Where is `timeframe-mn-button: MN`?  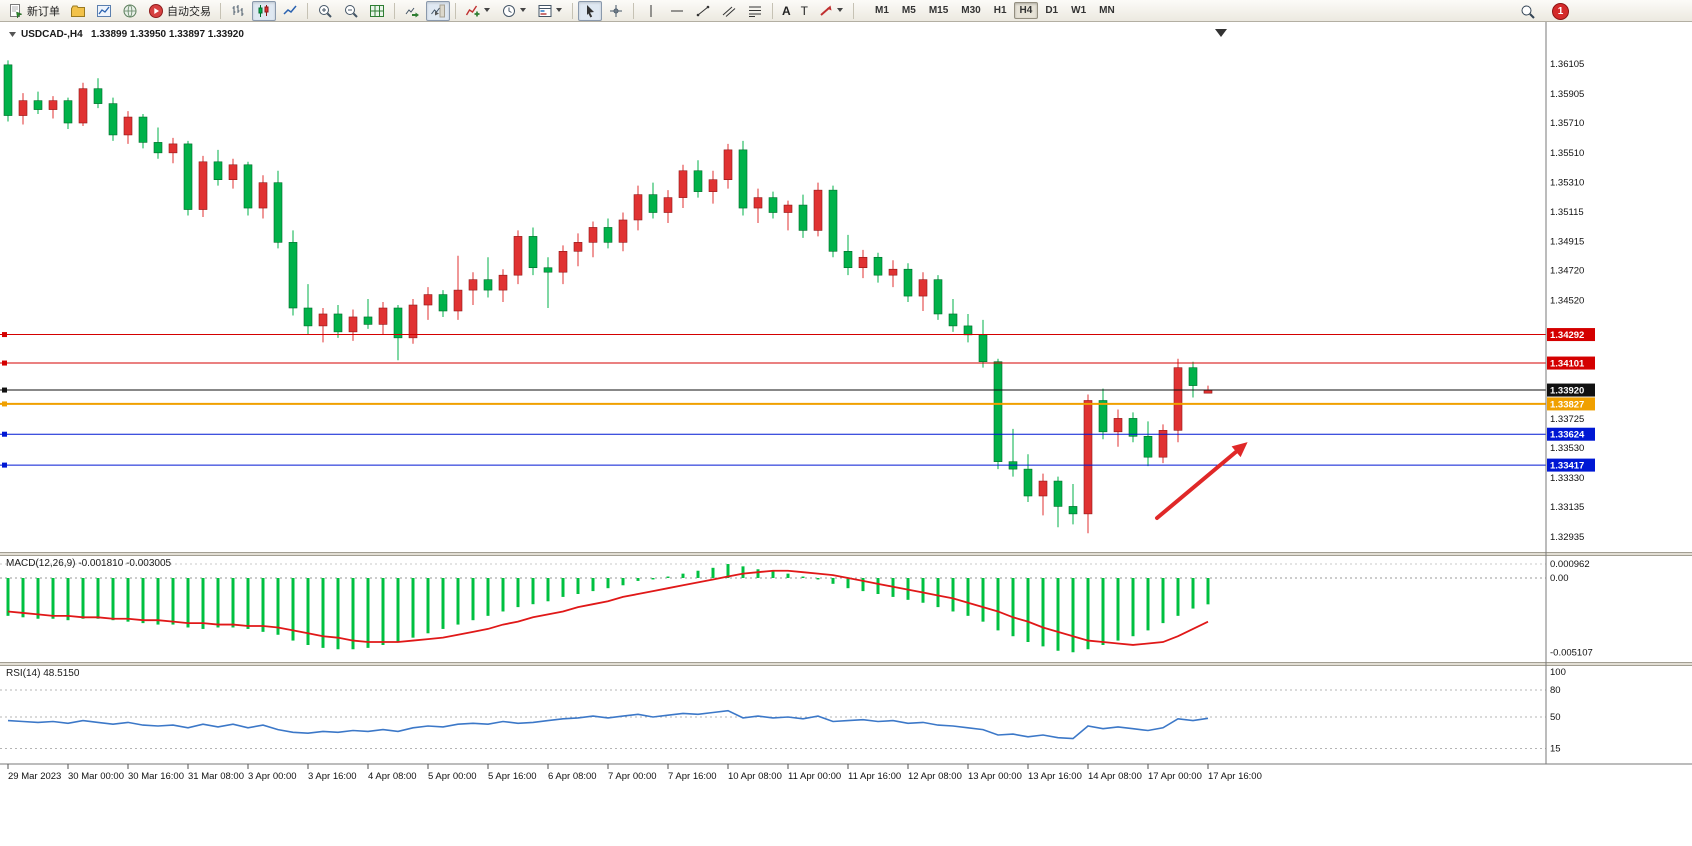 timeframe-mn-button: MN is located at coordinates (1107, 10).